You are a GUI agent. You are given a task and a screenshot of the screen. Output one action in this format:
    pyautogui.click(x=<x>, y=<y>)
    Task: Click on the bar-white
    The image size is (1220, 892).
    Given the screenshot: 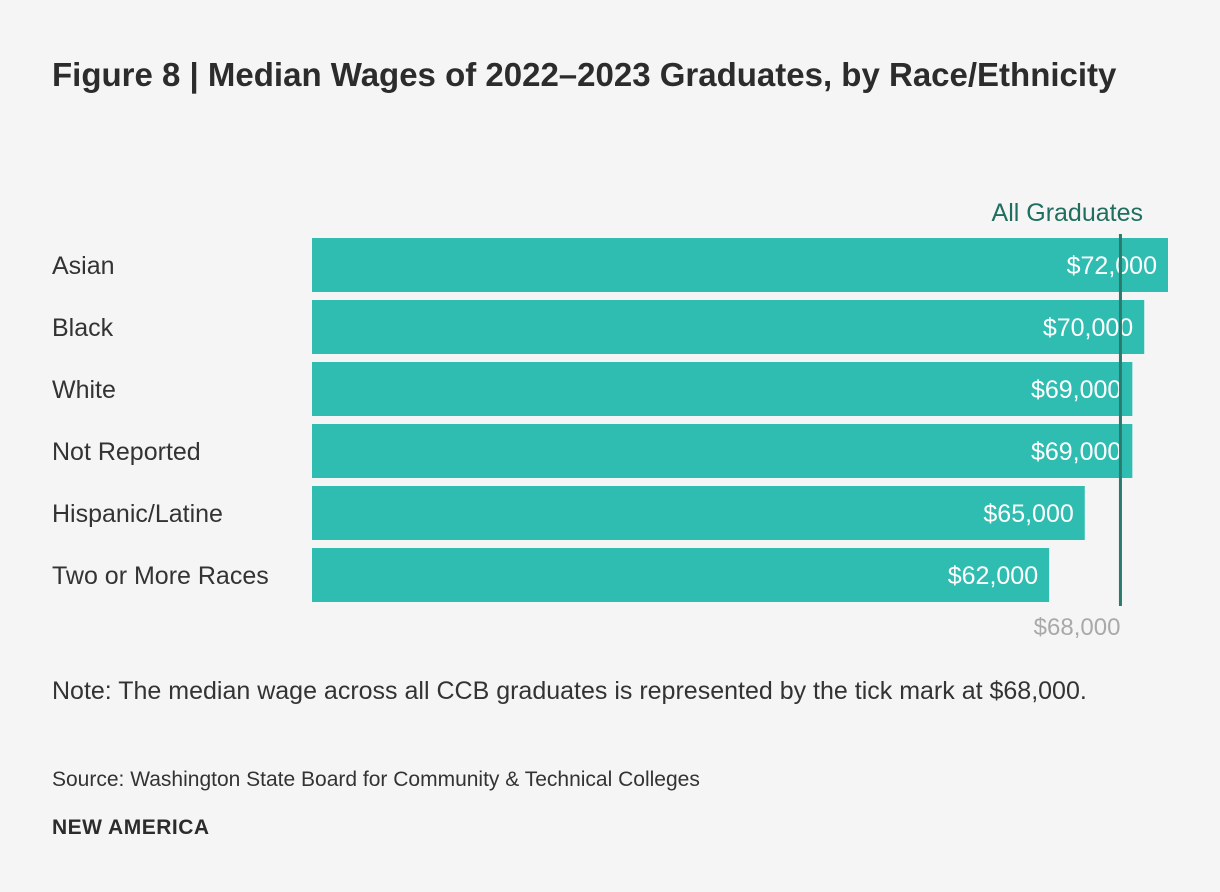 What is the action you would take?
    pyautogui.click(x=722, y=389)
    